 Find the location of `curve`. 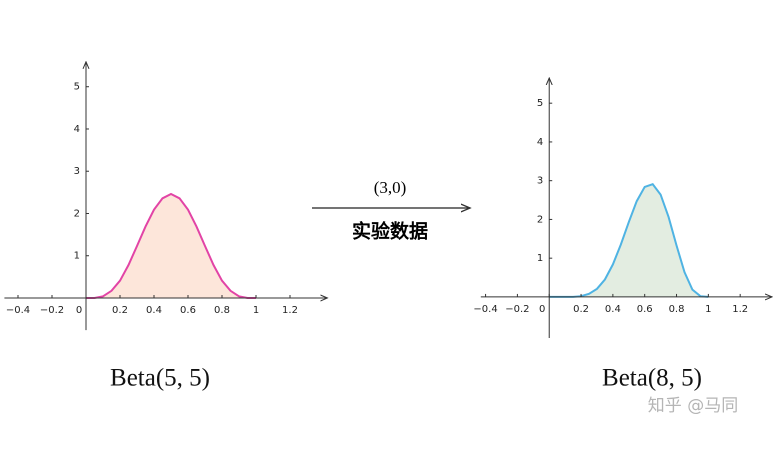

curve is located at coordinates (171, 245).